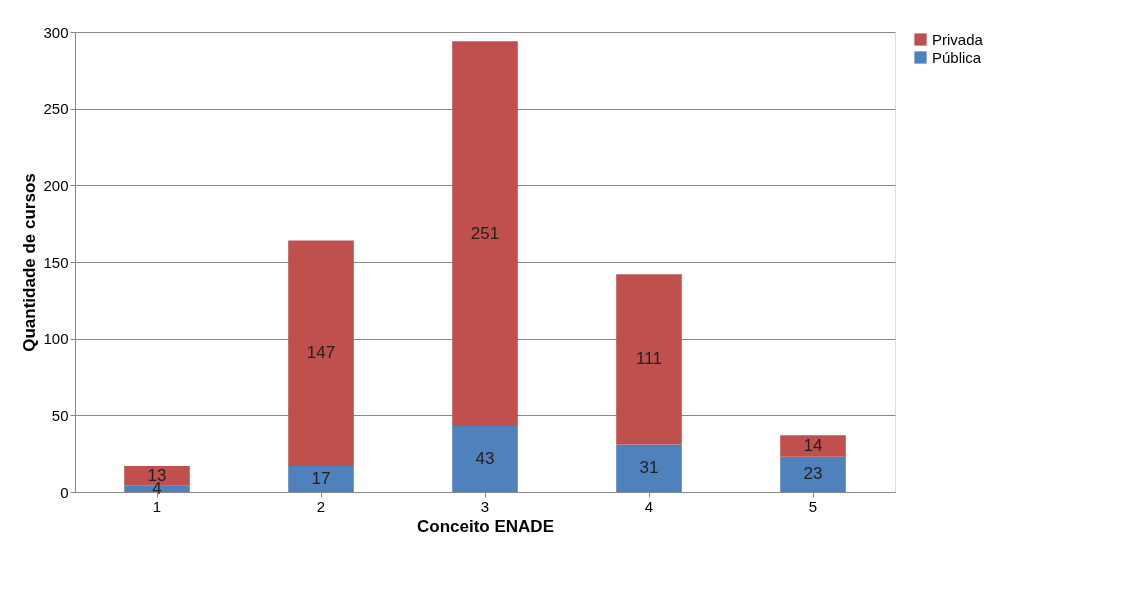 The width and height of the screenshot is (1128, 605). I want to click on y-tick-label: 0, so click(64, 492).